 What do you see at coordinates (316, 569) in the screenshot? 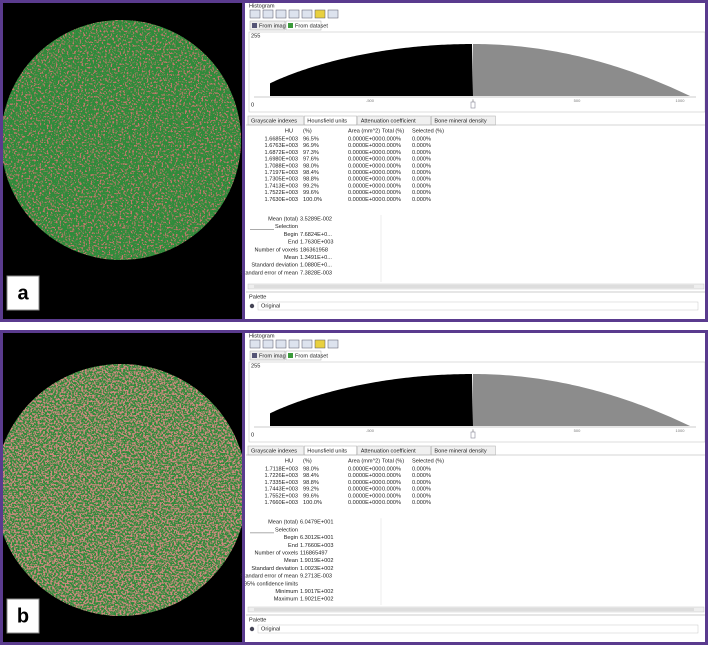
I see `stat-value: 1.0023E+002` at bounding box center [316, 569].